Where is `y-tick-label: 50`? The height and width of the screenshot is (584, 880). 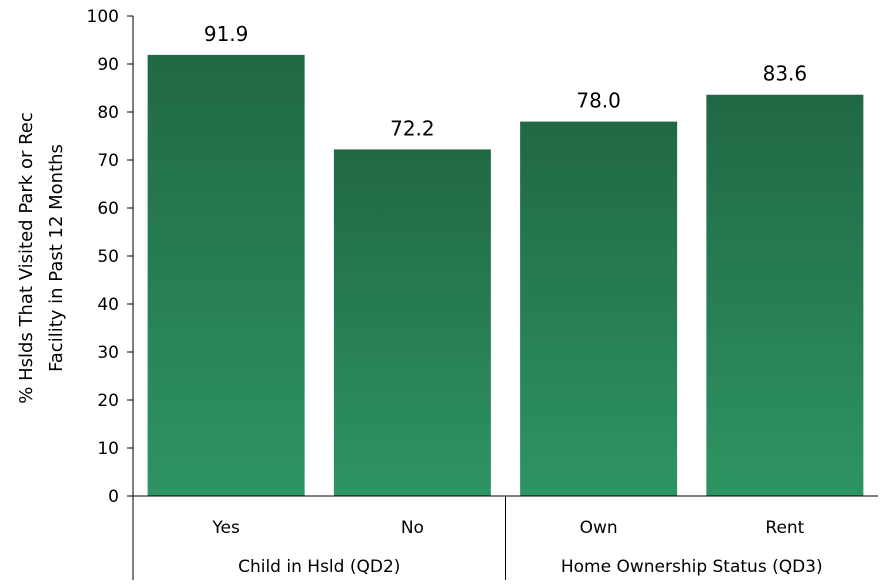 y-tick-label: 50 is located at coordinates (108, 257).